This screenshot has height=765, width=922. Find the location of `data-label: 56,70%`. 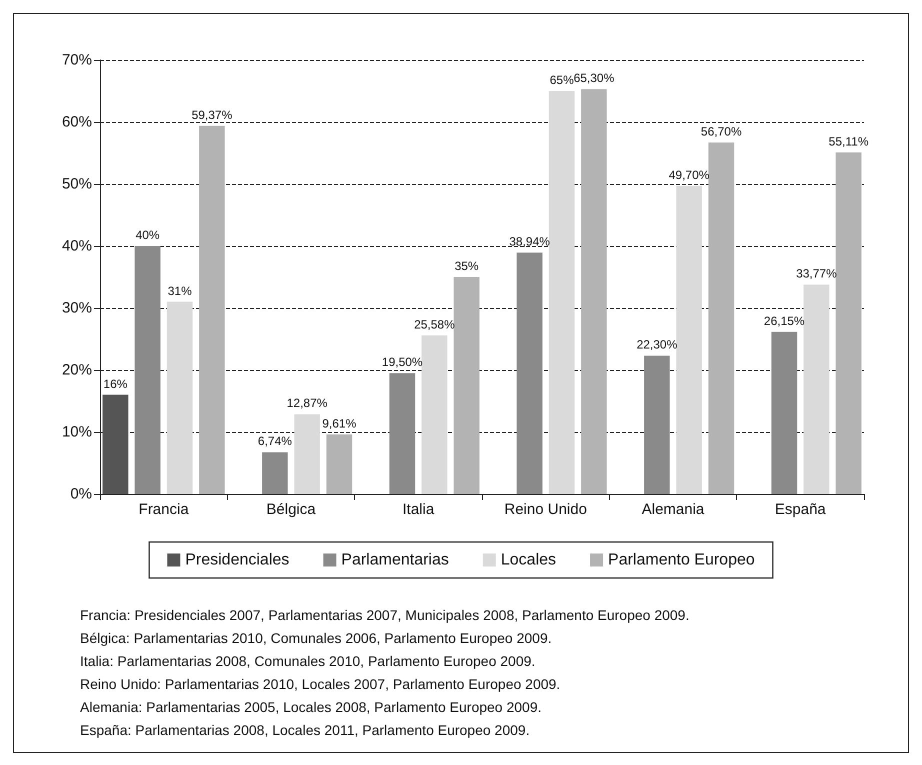

data-label: 56,70% is located at coordinates (721, 131).